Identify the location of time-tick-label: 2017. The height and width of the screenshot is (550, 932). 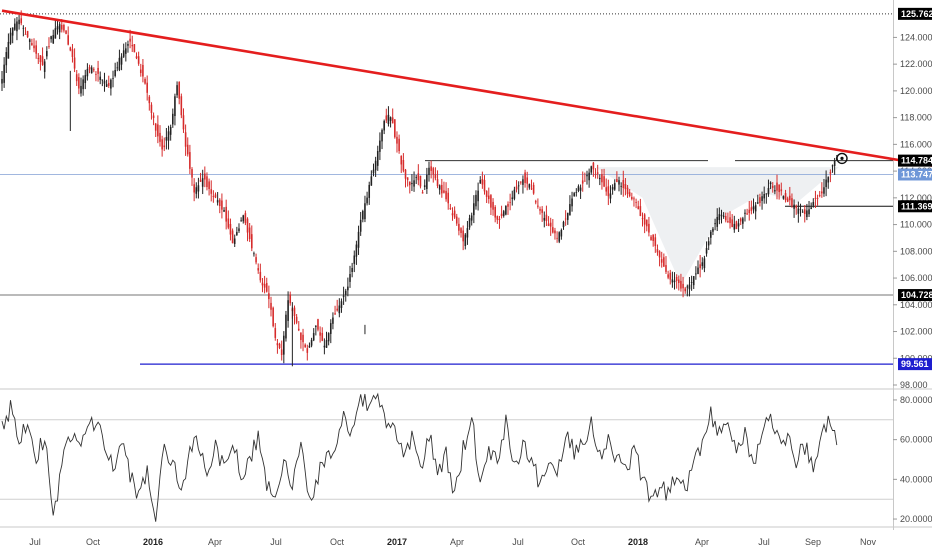
(397, 542).